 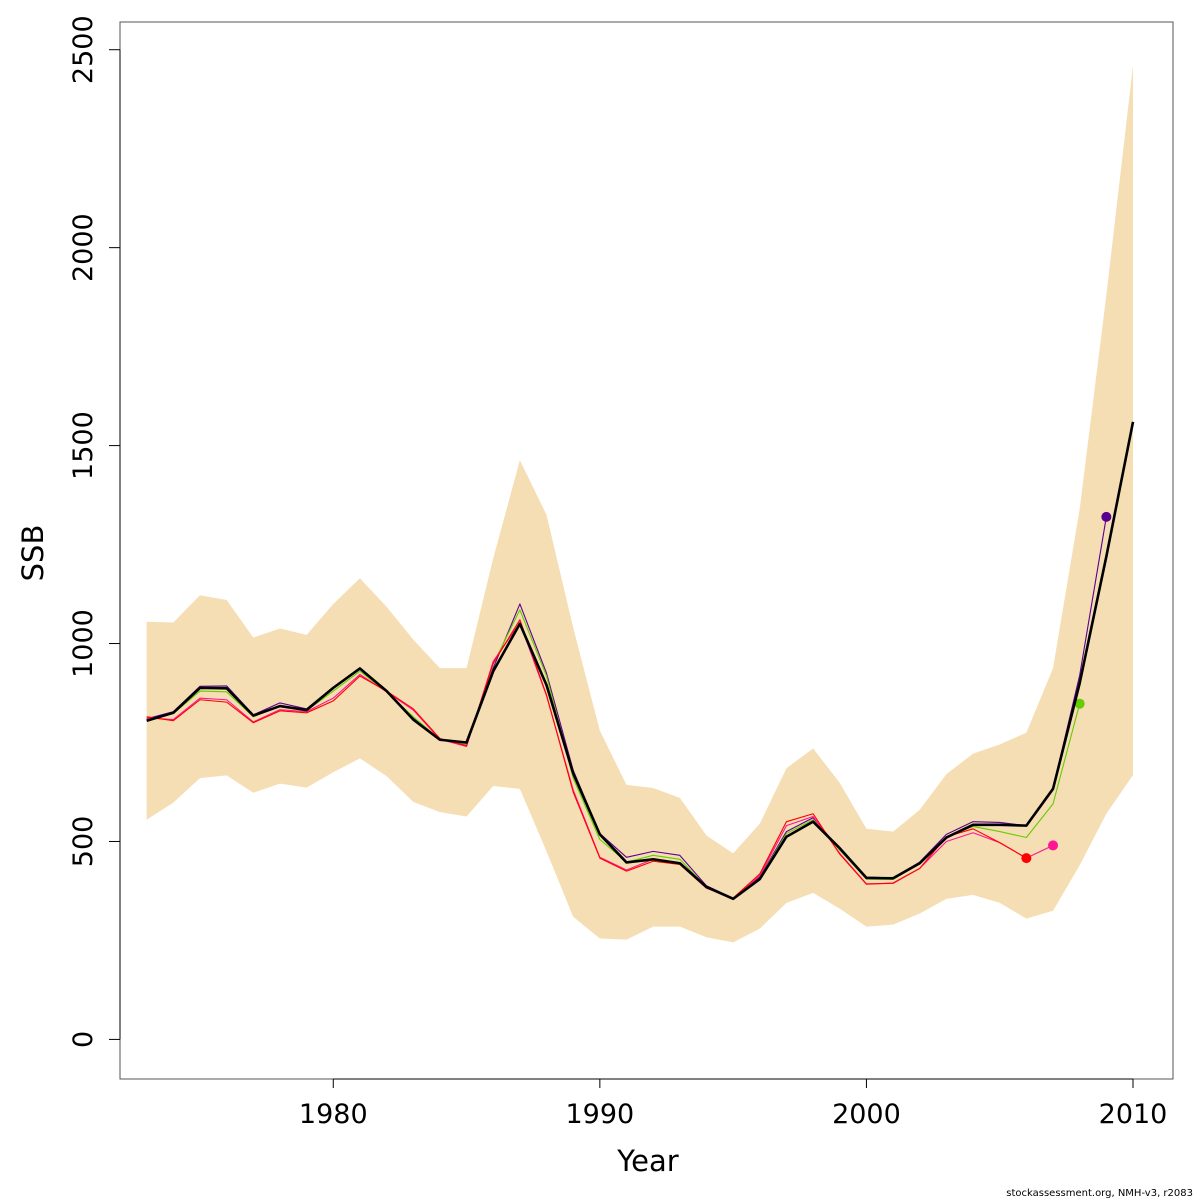 I want to click on y-axis: 0 500 1000 1500 2000 2500, so click(x=94, y=531).